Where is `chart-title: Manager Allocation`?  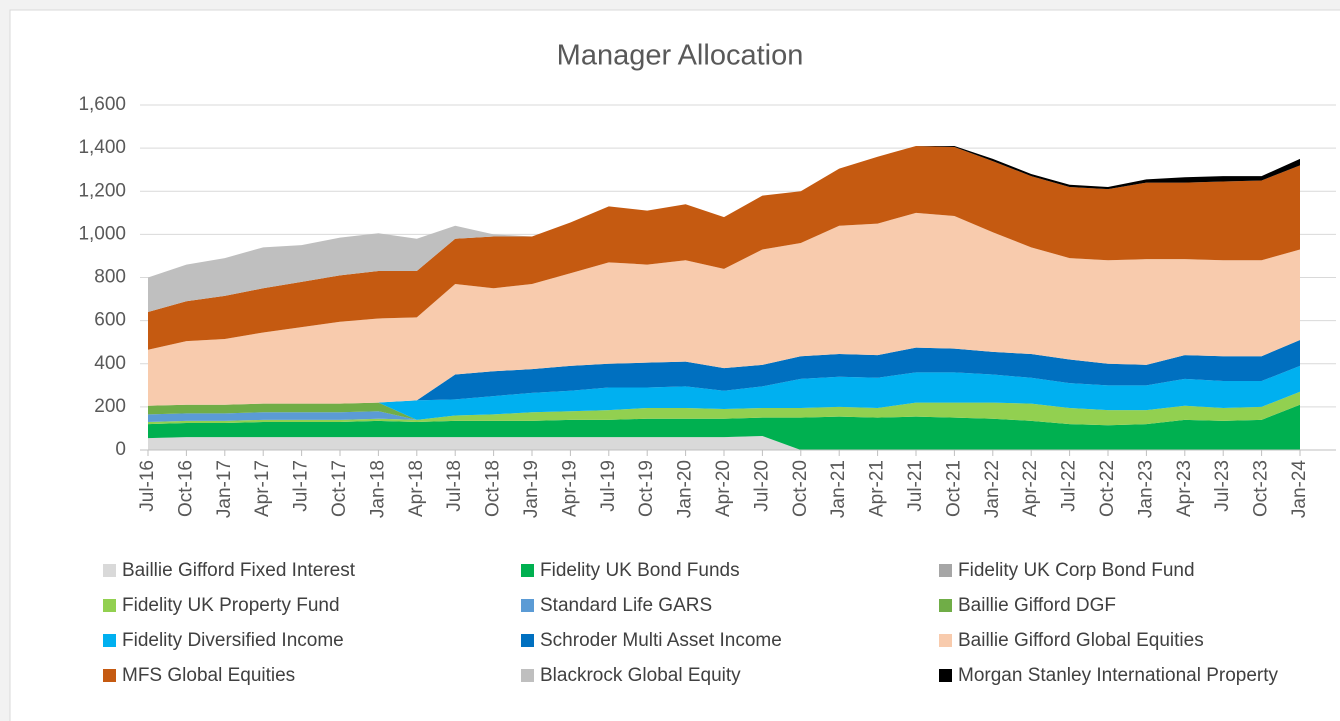
chart-title: Manager Allocation is located at coordinates (680, 56).